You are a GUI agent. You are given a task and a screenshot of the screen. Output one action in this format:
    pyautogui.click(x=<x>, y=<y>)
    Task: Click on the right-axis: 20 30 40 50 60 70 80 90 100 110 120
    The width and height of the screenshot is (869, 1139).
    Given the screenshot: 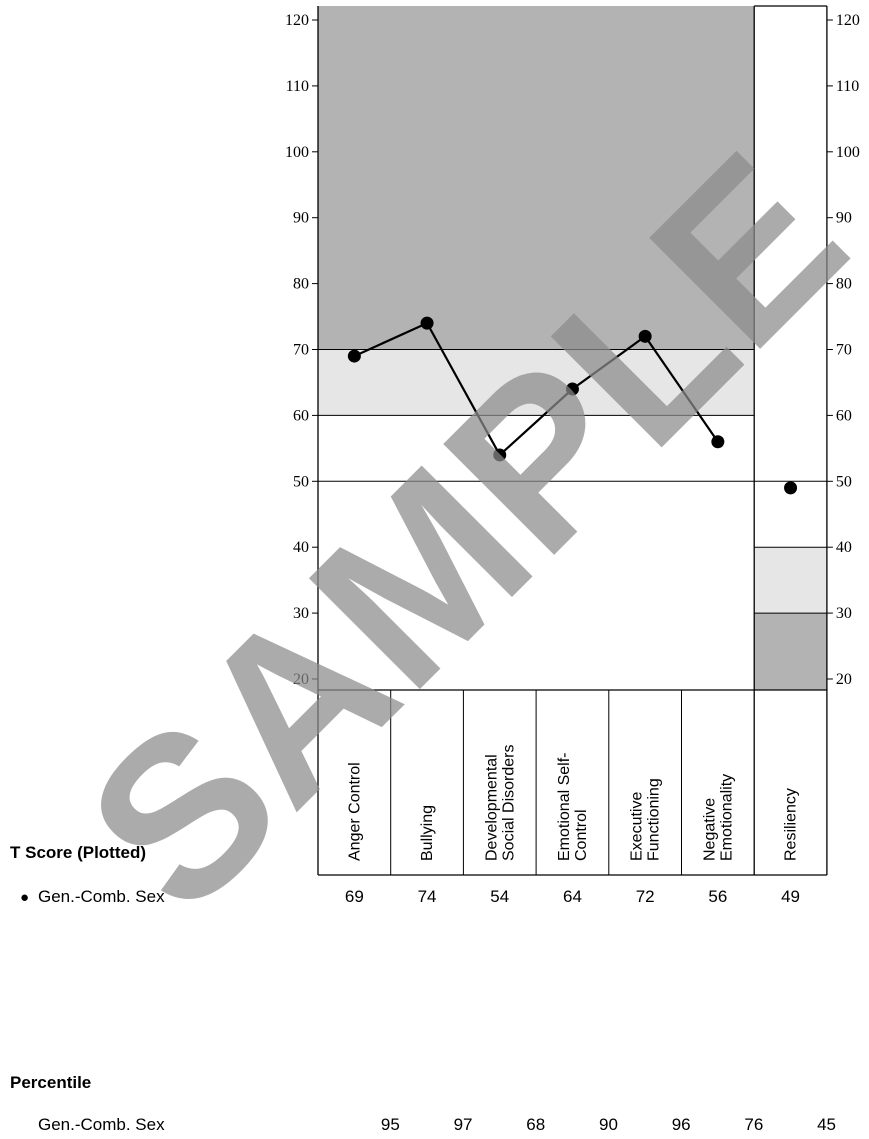 What is the action you would take?
    pyautogui.click(x=843, y=350)
    